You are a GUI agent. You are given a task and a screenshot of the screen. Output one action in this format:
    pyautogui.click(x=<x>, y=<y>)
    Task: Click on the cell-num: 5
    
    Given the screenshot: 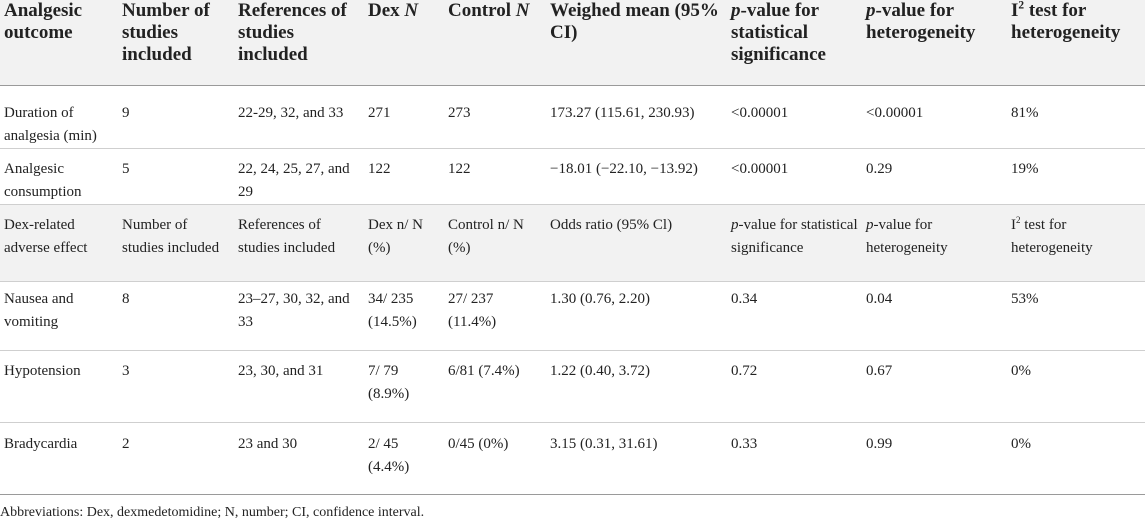 What is the action you would take?
    pyautogui.click(x=176, y=176)
    